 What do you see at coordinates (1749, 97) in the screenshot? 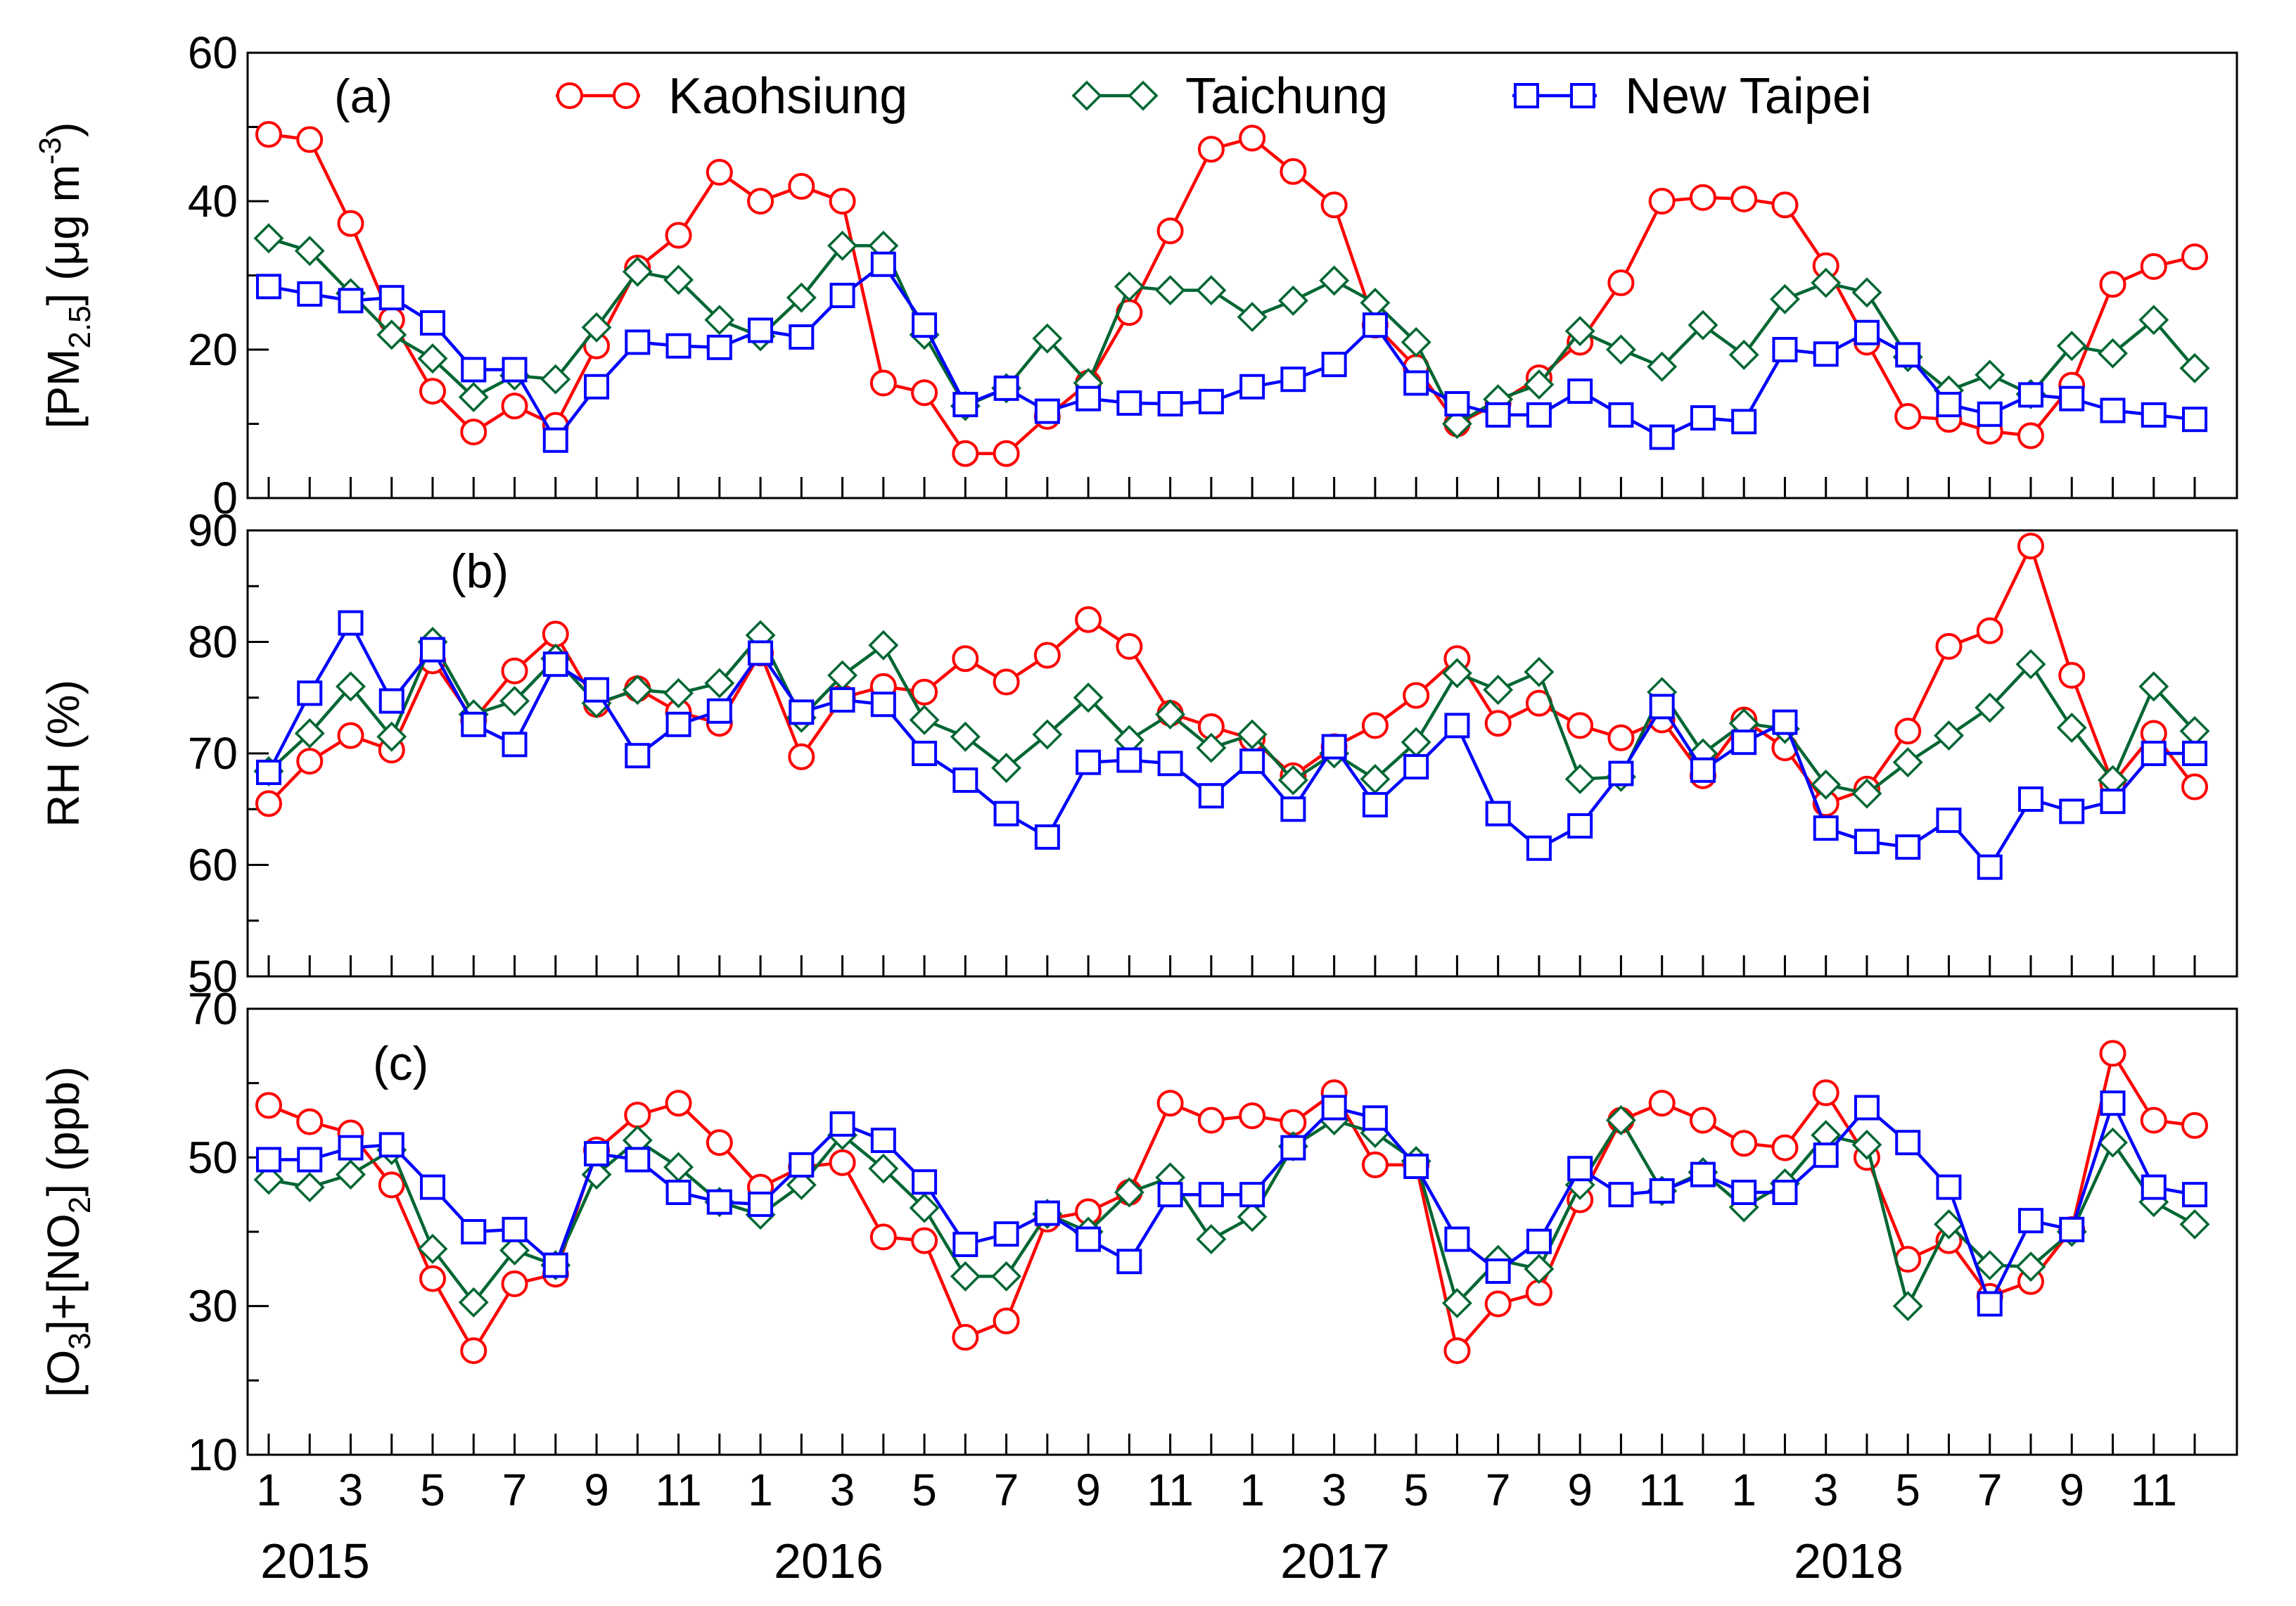
I see `legend-label: New Taipei` at bounding box center [1749, 97].